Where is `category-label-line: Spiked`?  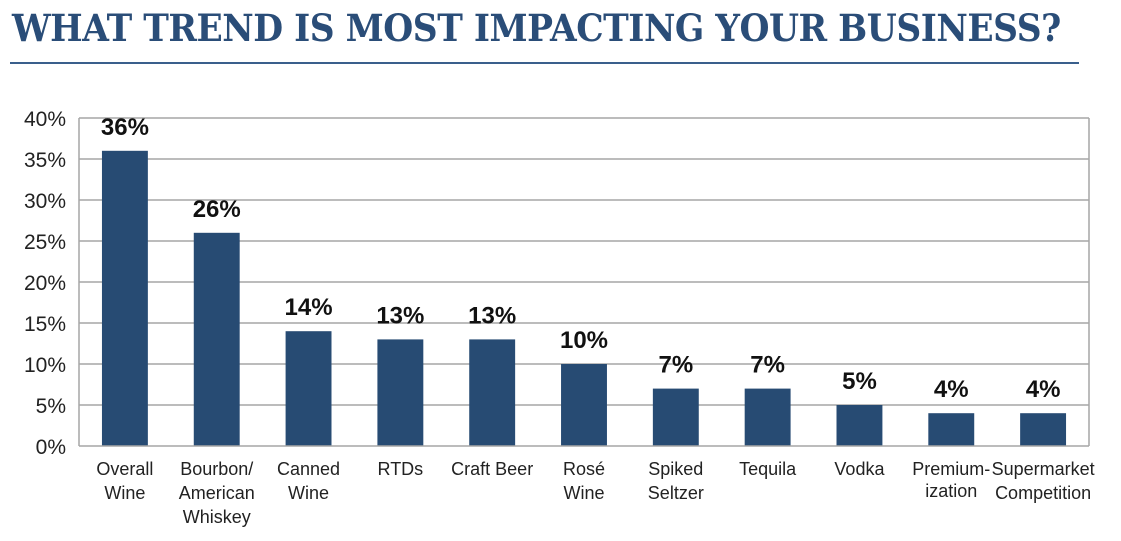 category-label-line: Spiked is located at coordinates (675, 469).